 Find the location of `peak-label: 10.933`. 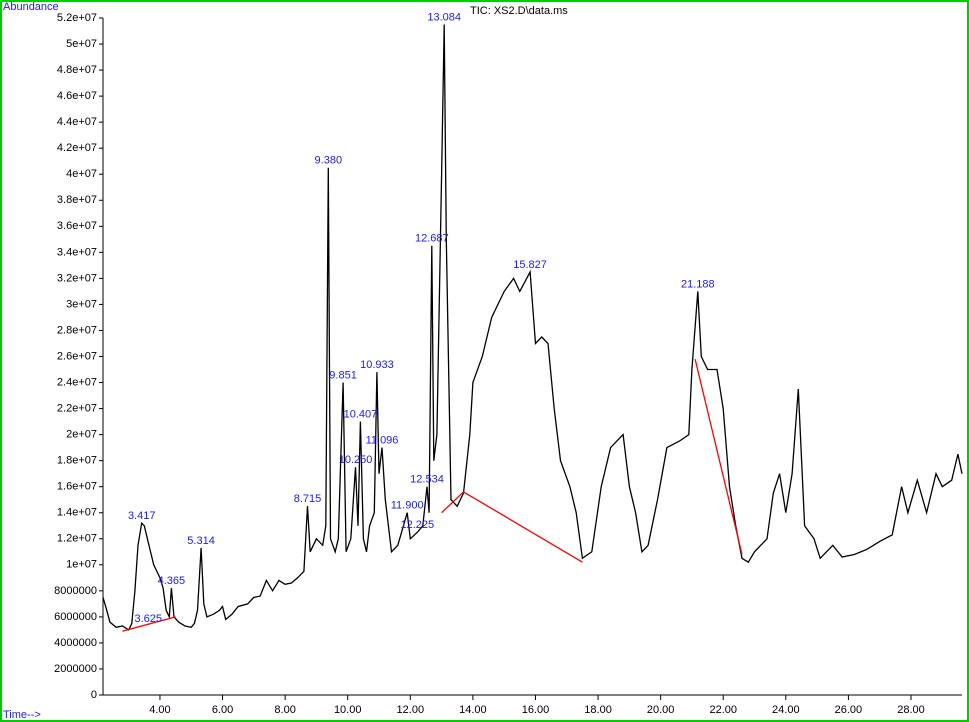

peak-label: 10.933 is located at coordinates (377, 365).